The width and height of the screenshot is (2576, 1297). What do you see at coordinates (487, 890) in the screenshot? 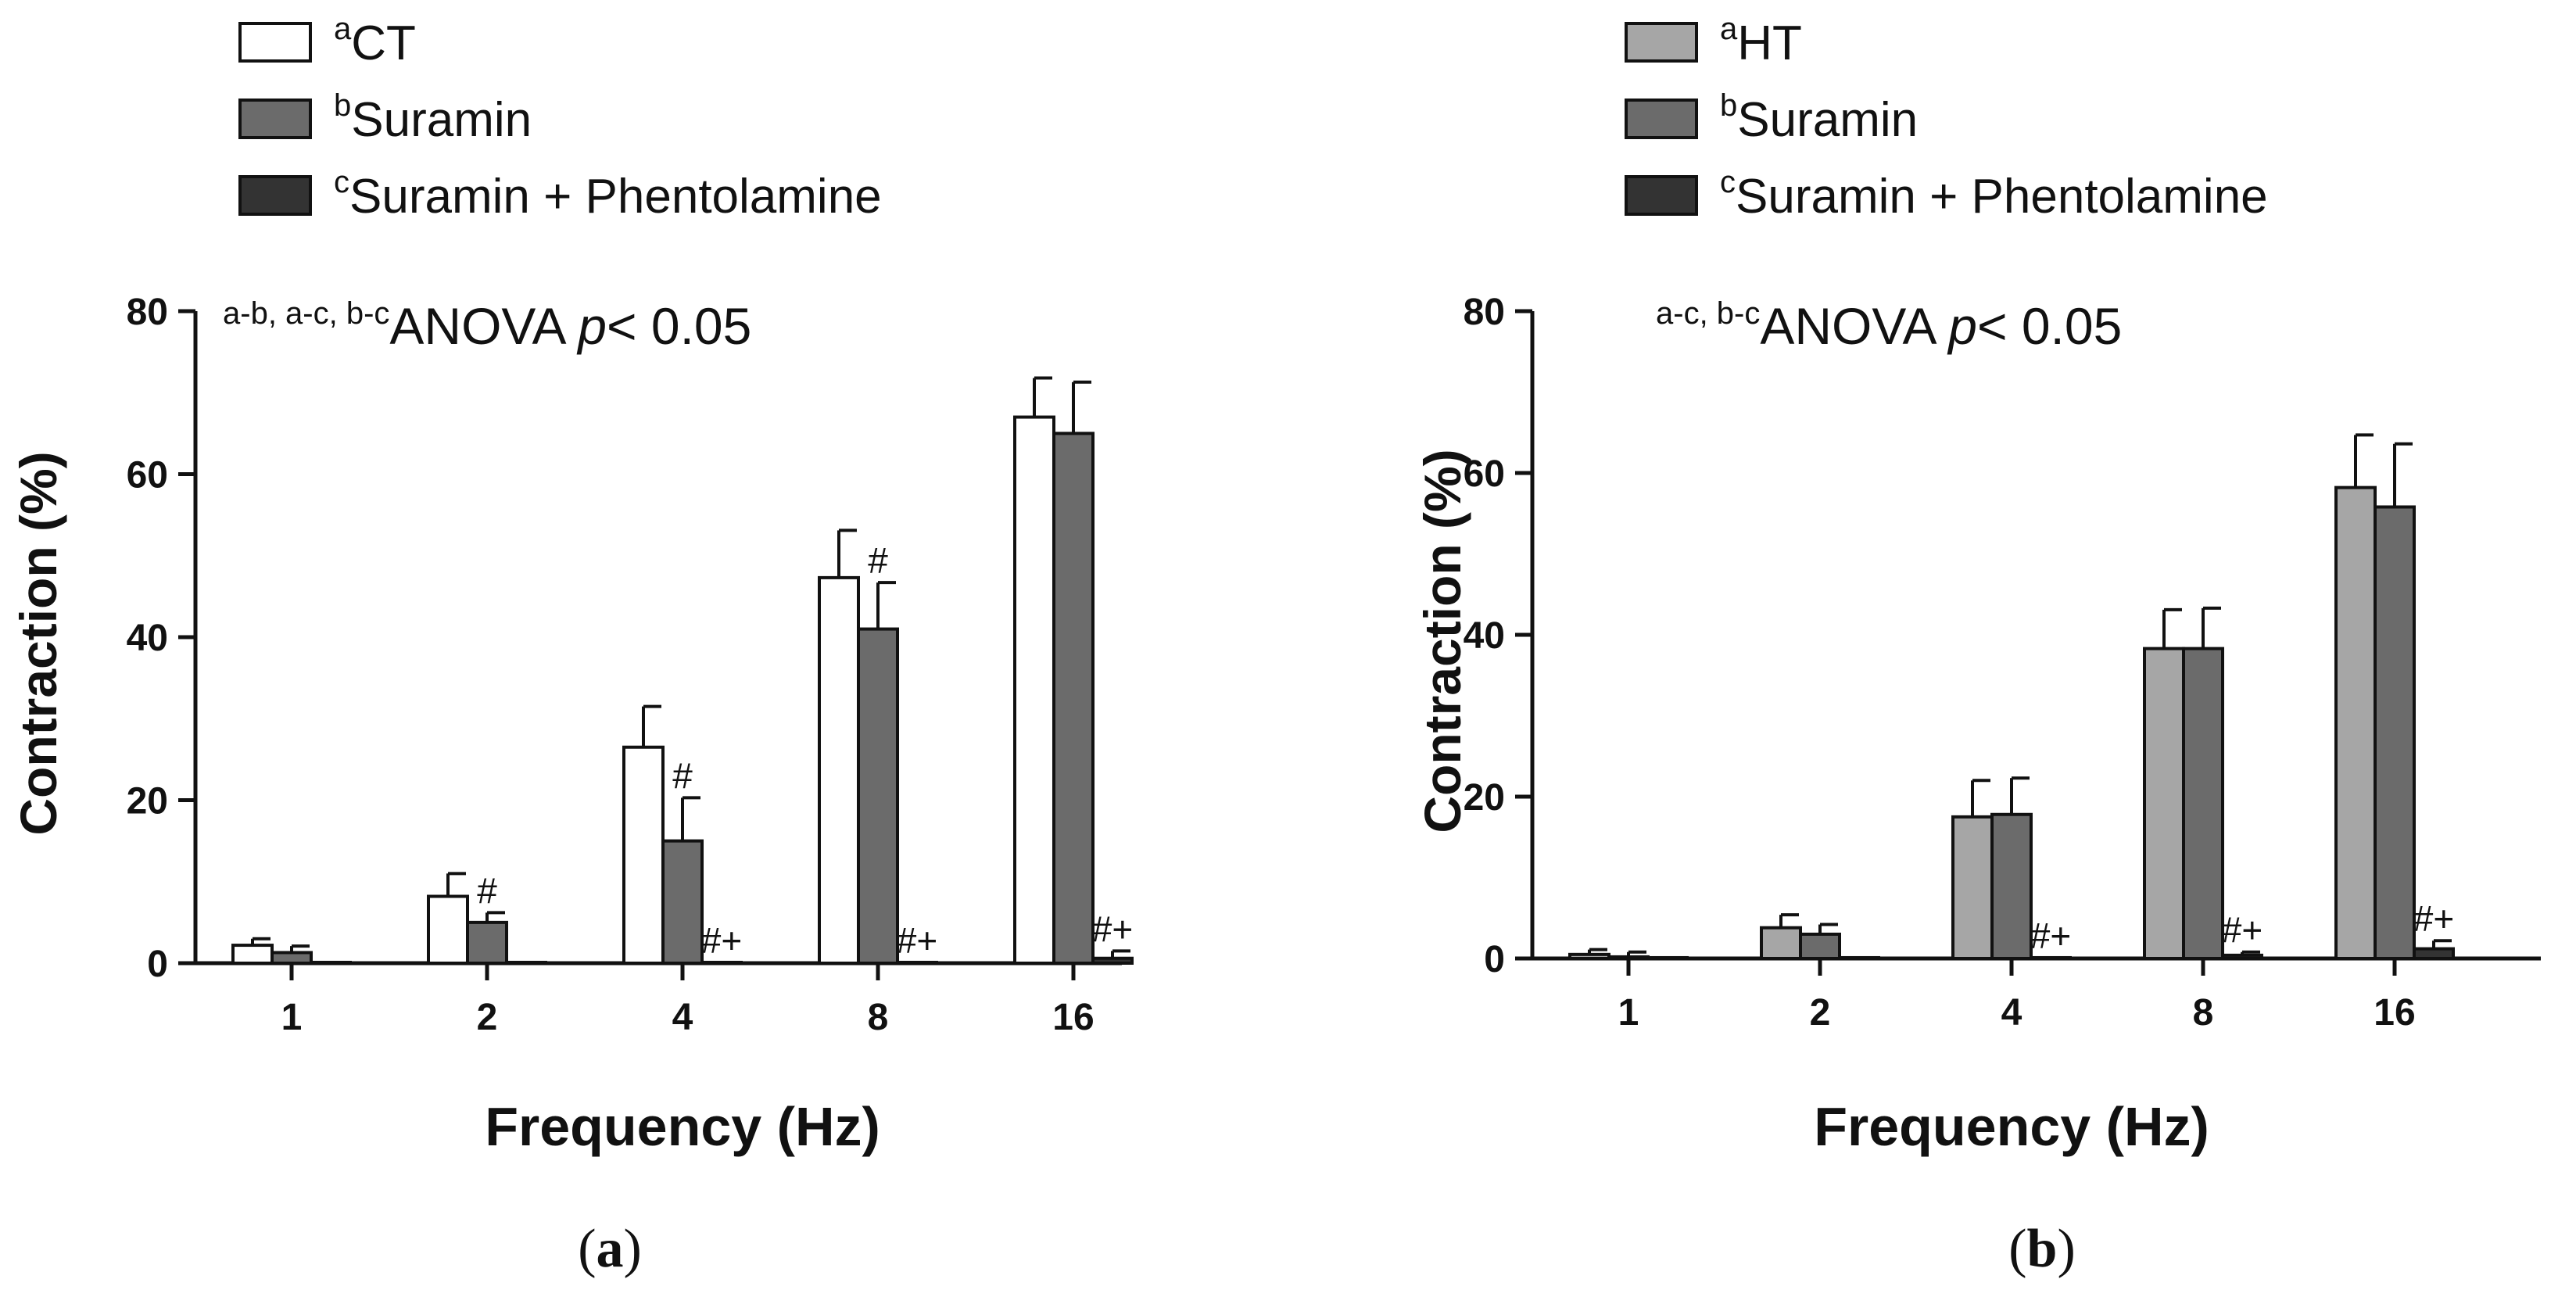
I see `significance-mark-b-2: #` at bounding box center [487, 890].